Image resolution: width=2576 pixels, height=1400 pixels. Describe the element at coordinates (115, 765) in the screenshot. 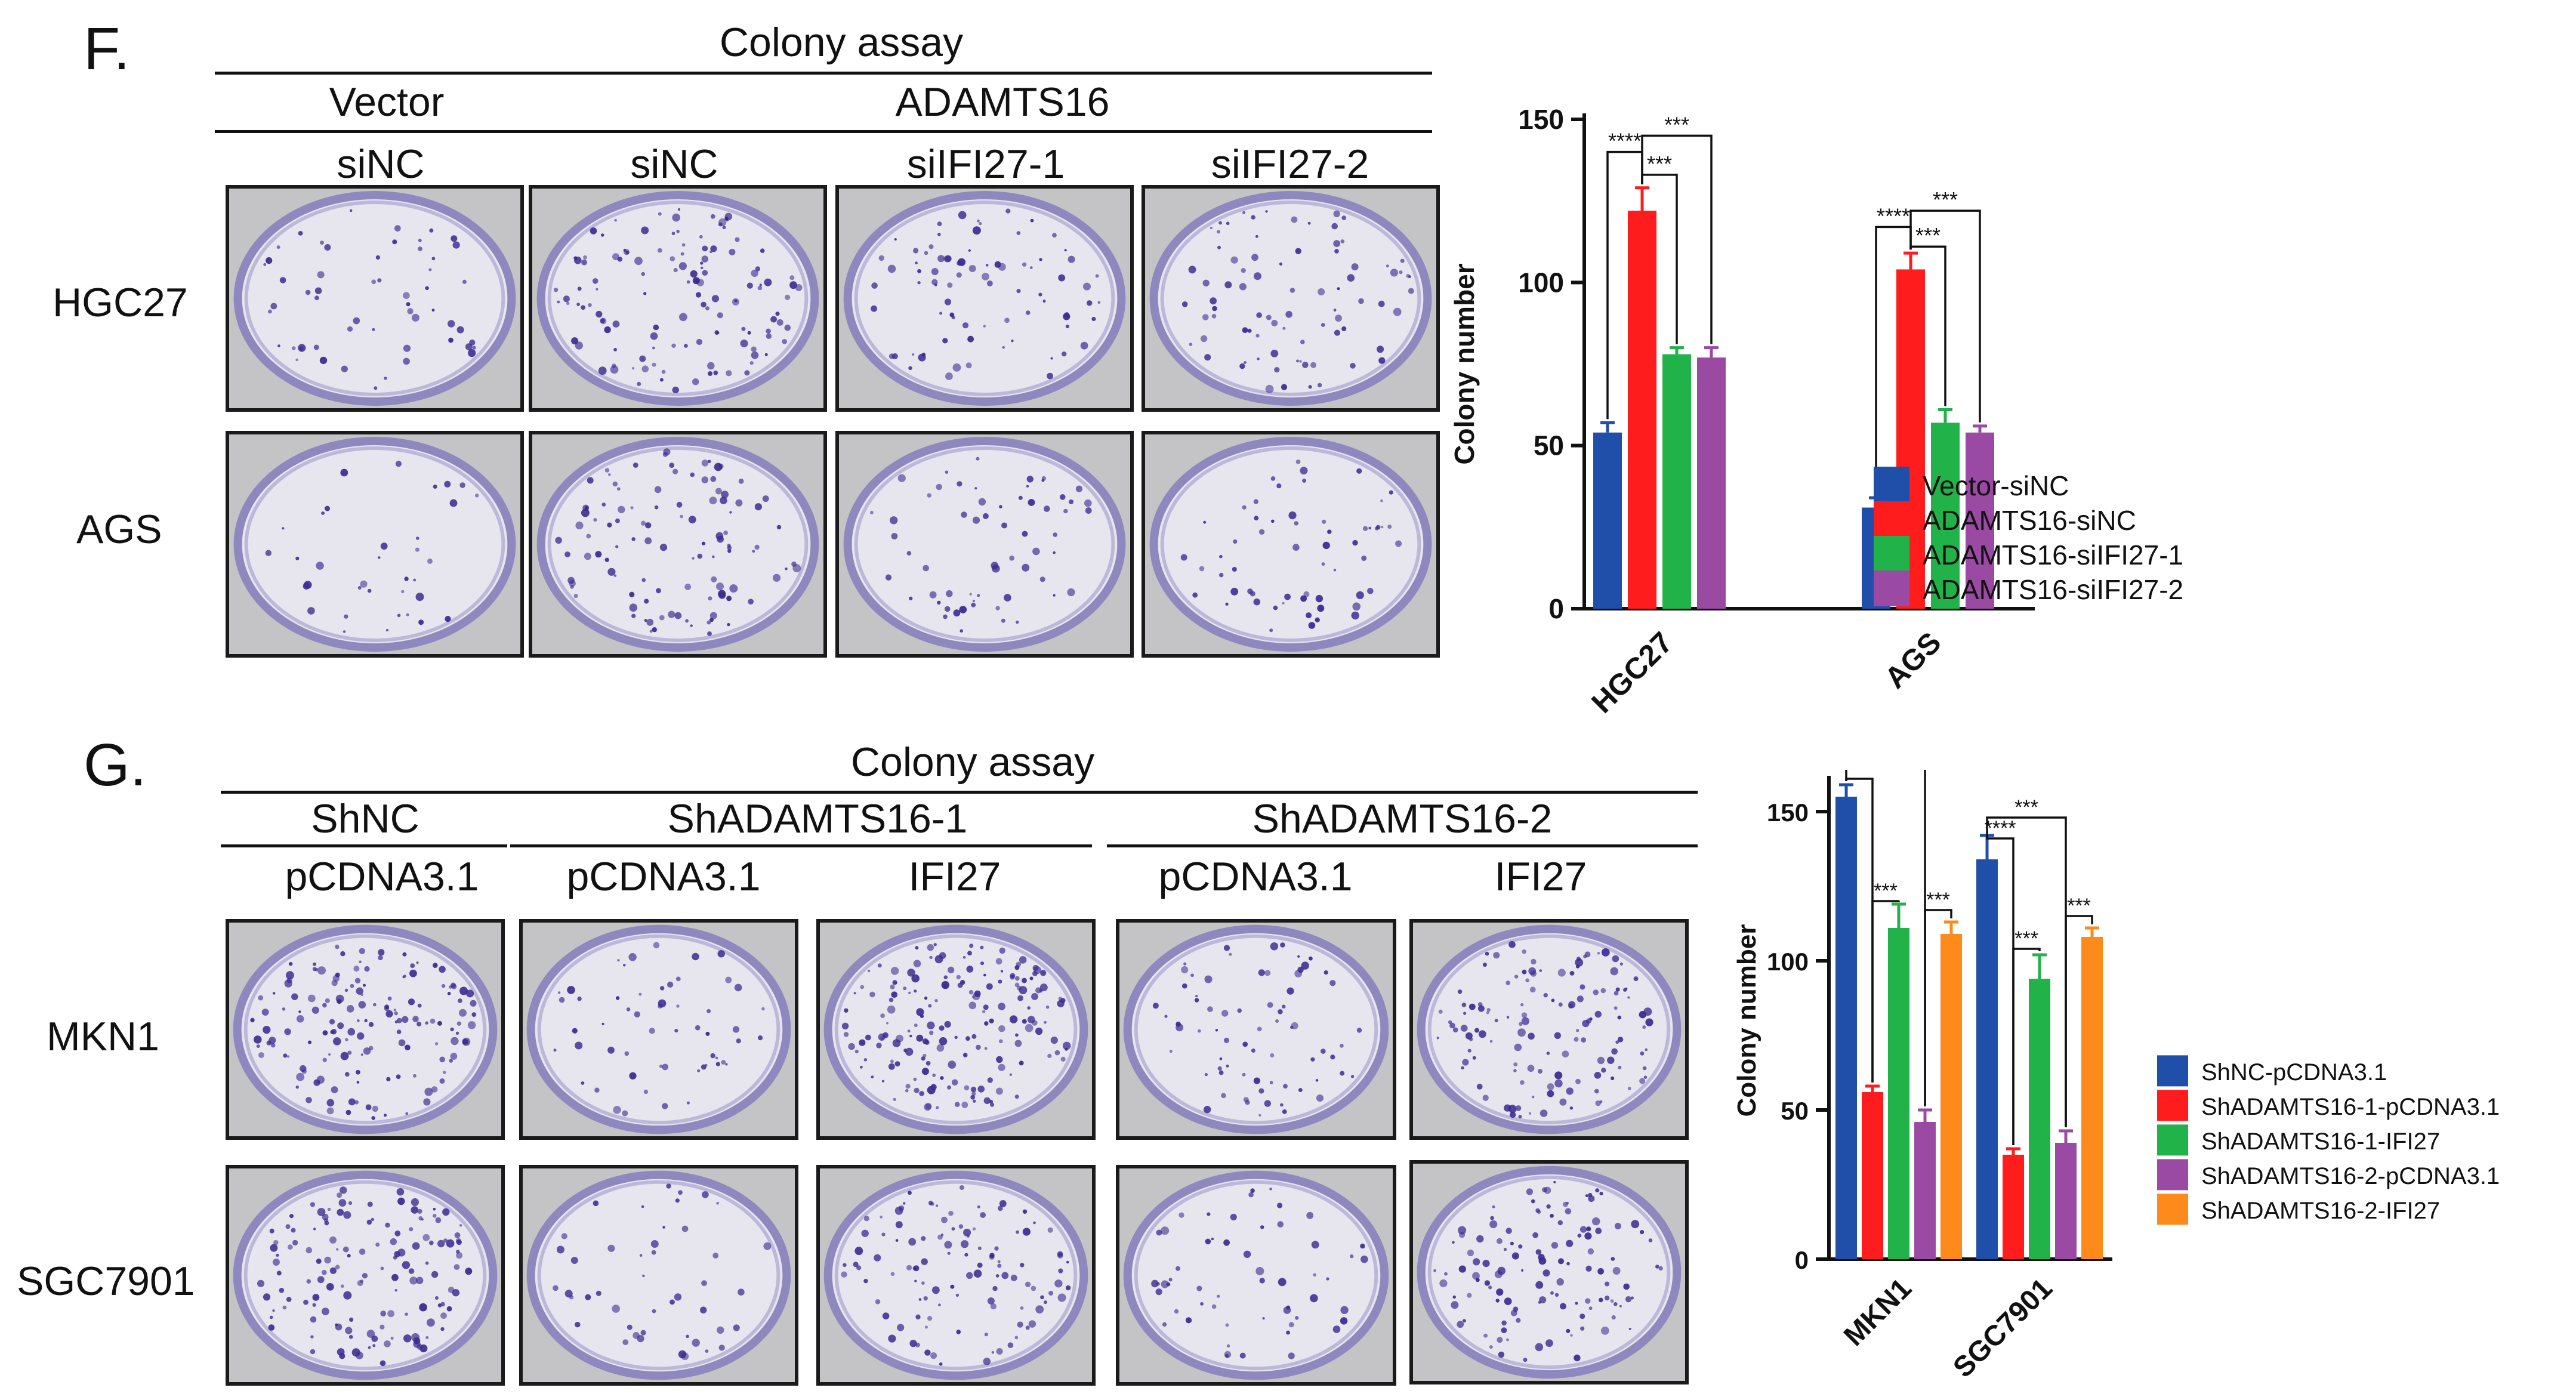

I see `panel-g-letter: G.` at that location.